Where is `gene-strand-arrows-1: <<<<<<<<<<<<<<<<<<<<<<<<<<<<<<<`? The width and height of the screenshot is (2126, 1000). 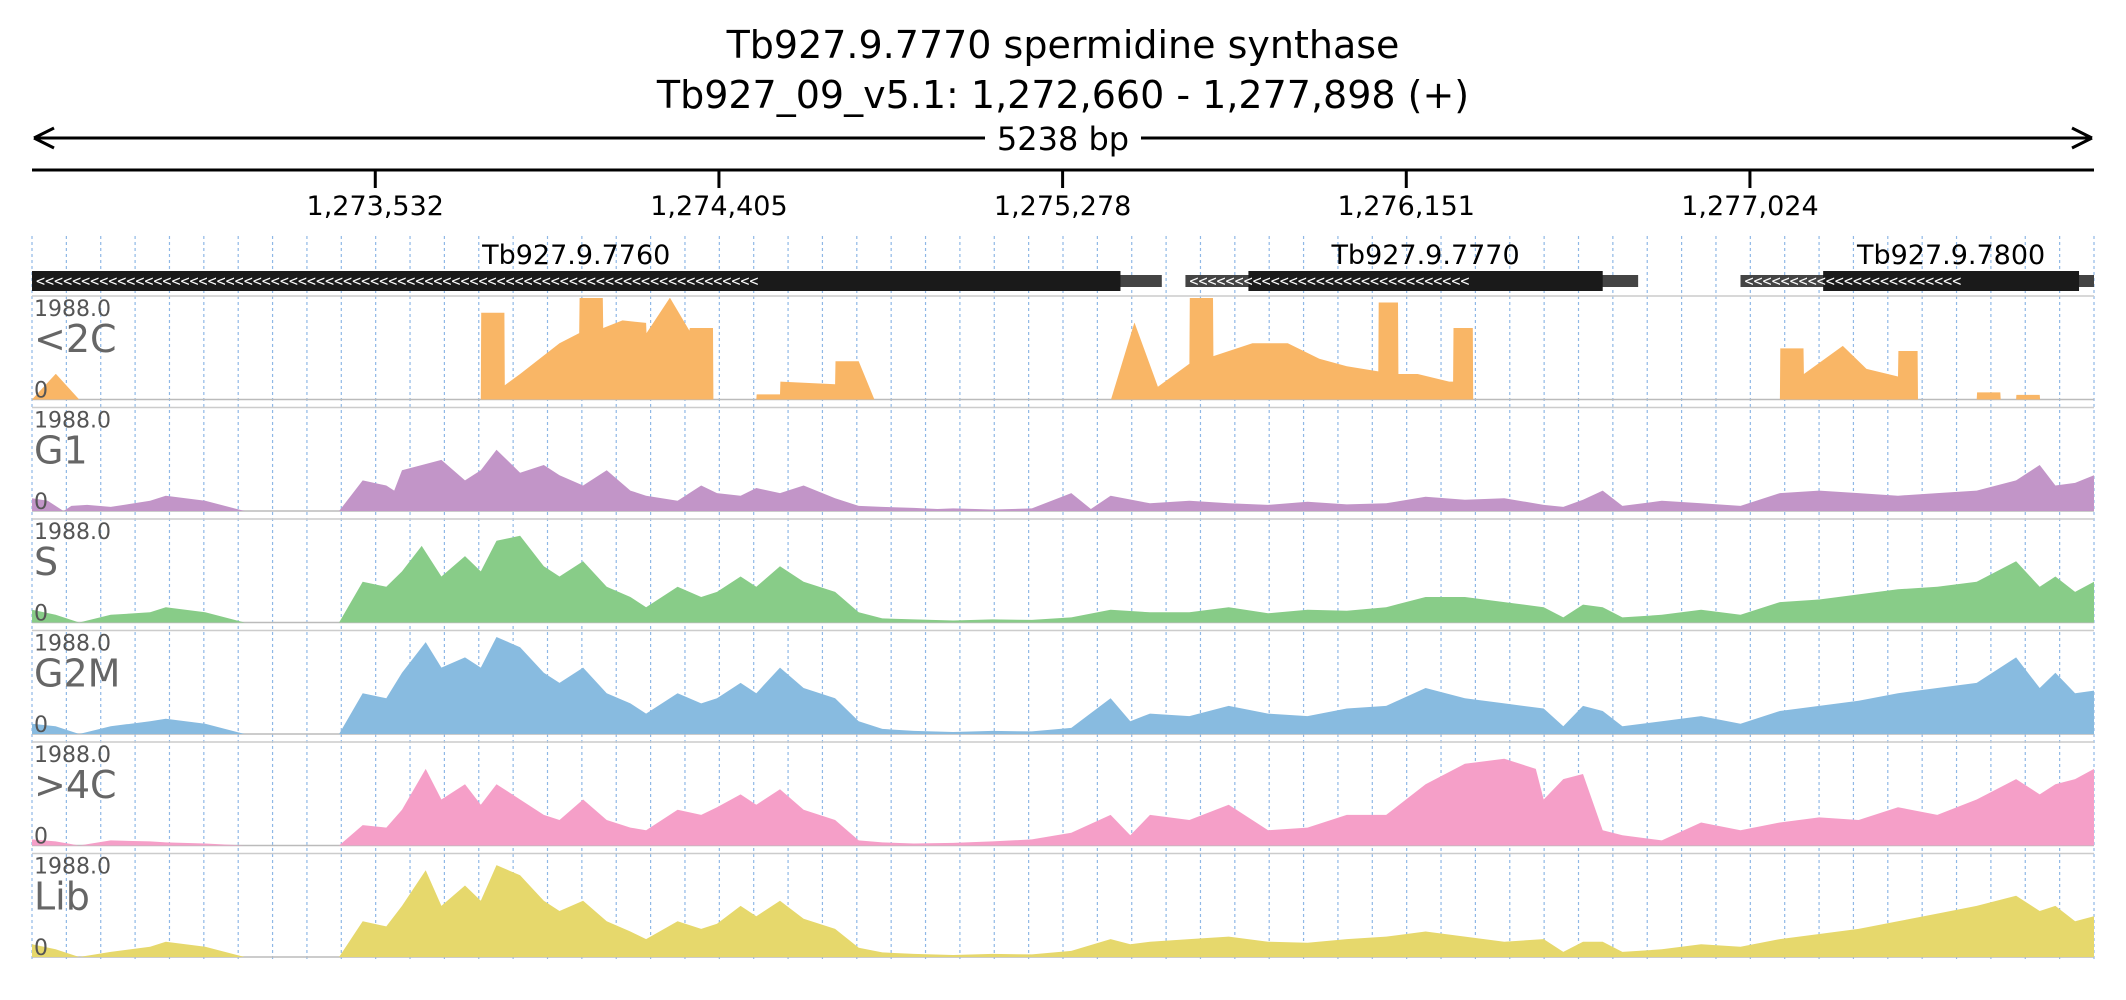 gene-strand-arrows-1: <<<<<<<<<<<<<<<<<<<<<<<<<<<<<<< is located at coordinates (1329, 281).